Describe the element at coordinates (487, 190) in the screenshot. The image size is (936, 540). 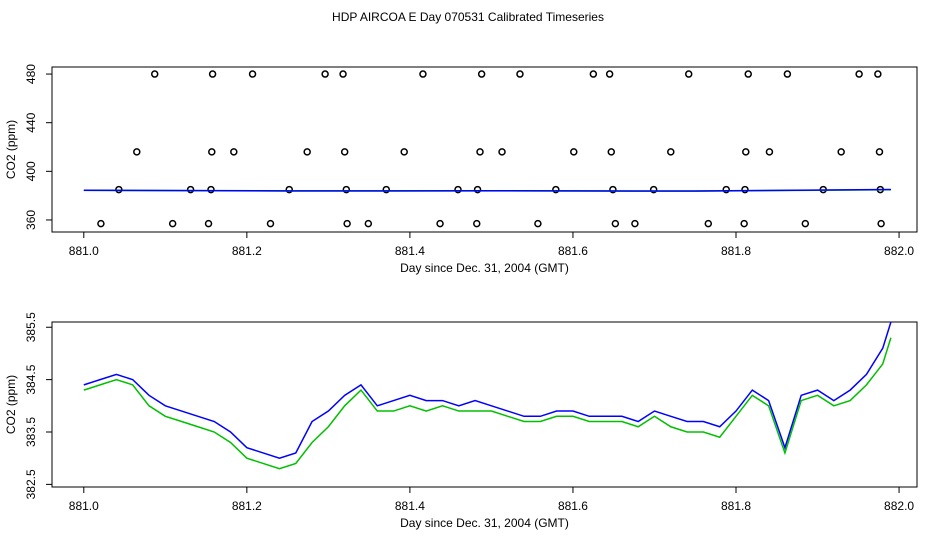
I see `series-line` at that location.